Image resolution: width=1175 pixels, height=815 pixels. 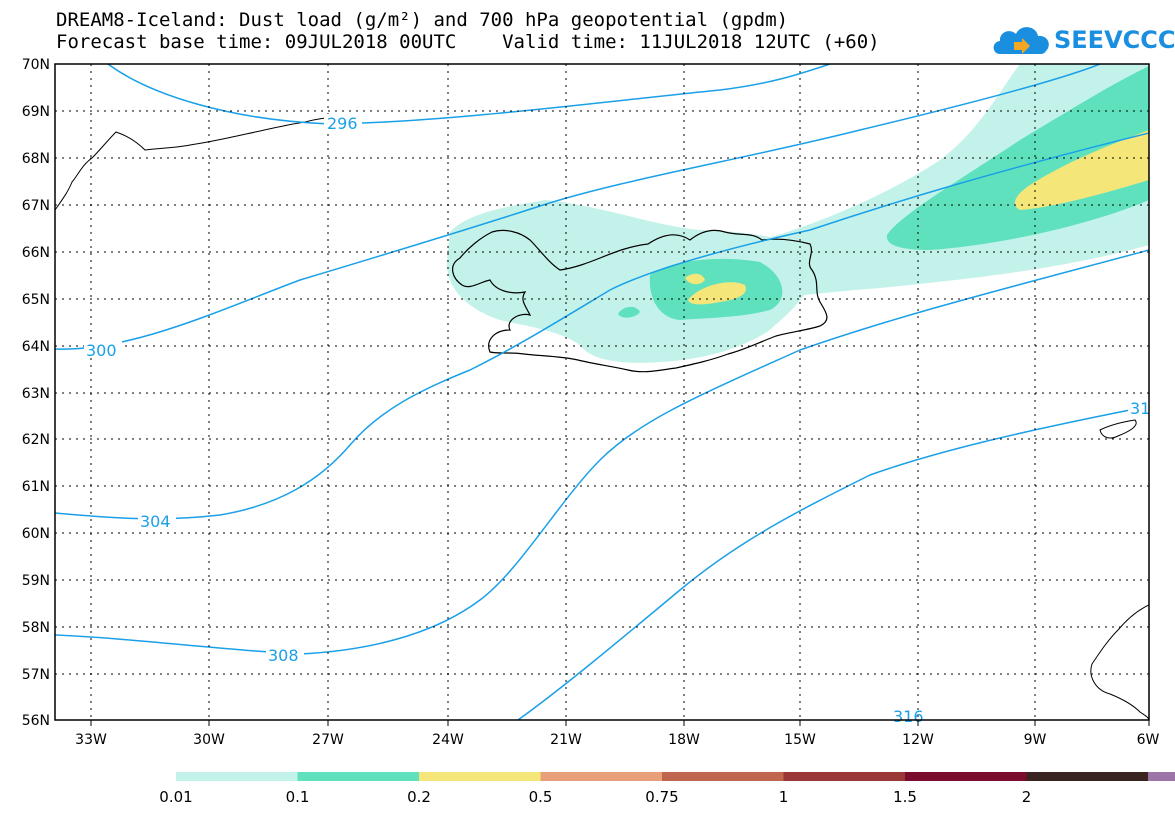 What do you see at coordinates (36, 347) in the screenshot?
I see `lat-label-64n: 64N` at bounding box center [36, 347].